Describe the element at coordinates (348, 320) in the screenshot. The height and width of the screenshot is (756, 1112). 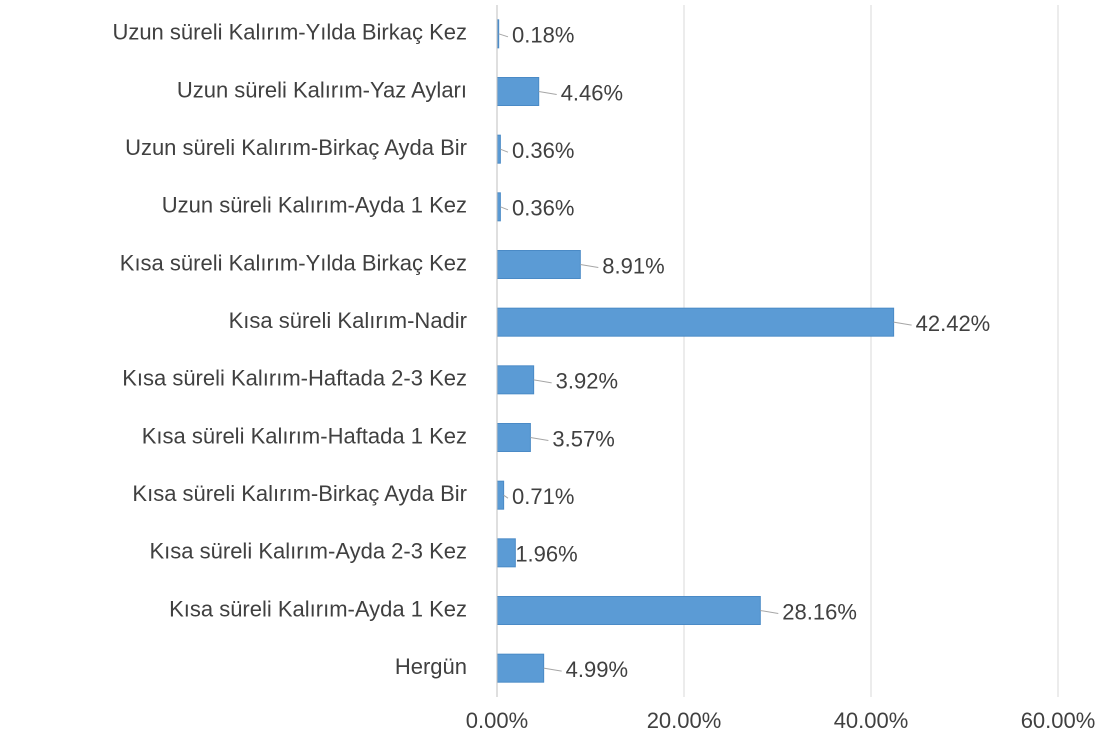
I see `y-tick-label: Kısa süreli Kalırım-Nadir` at that location.